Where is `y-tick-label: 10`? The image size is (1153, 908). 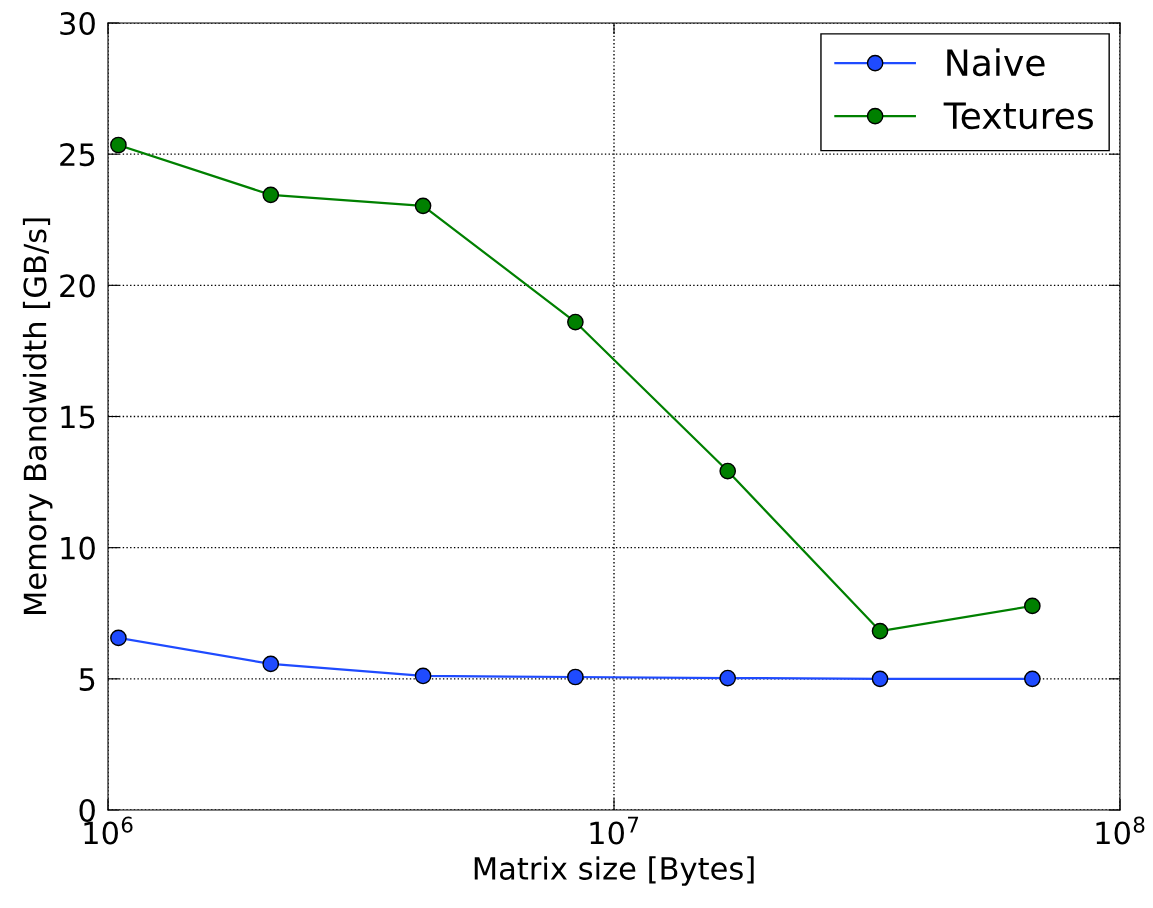
y-tick-label: 10 is located at coordinates (78, 548).